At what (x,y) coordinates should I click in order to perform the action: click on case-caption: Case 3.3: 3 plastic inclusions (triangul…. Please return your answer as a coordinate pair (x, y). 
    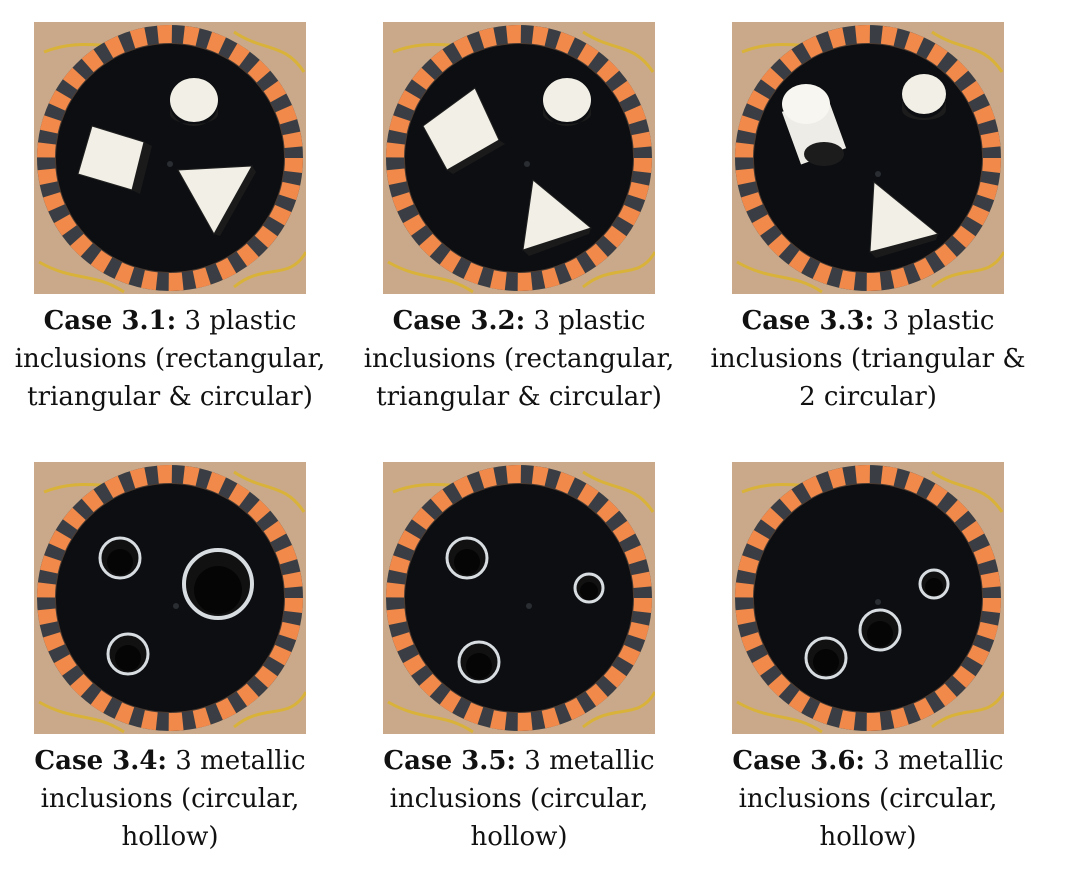
    Looking at the image, I should click on (868, 359).